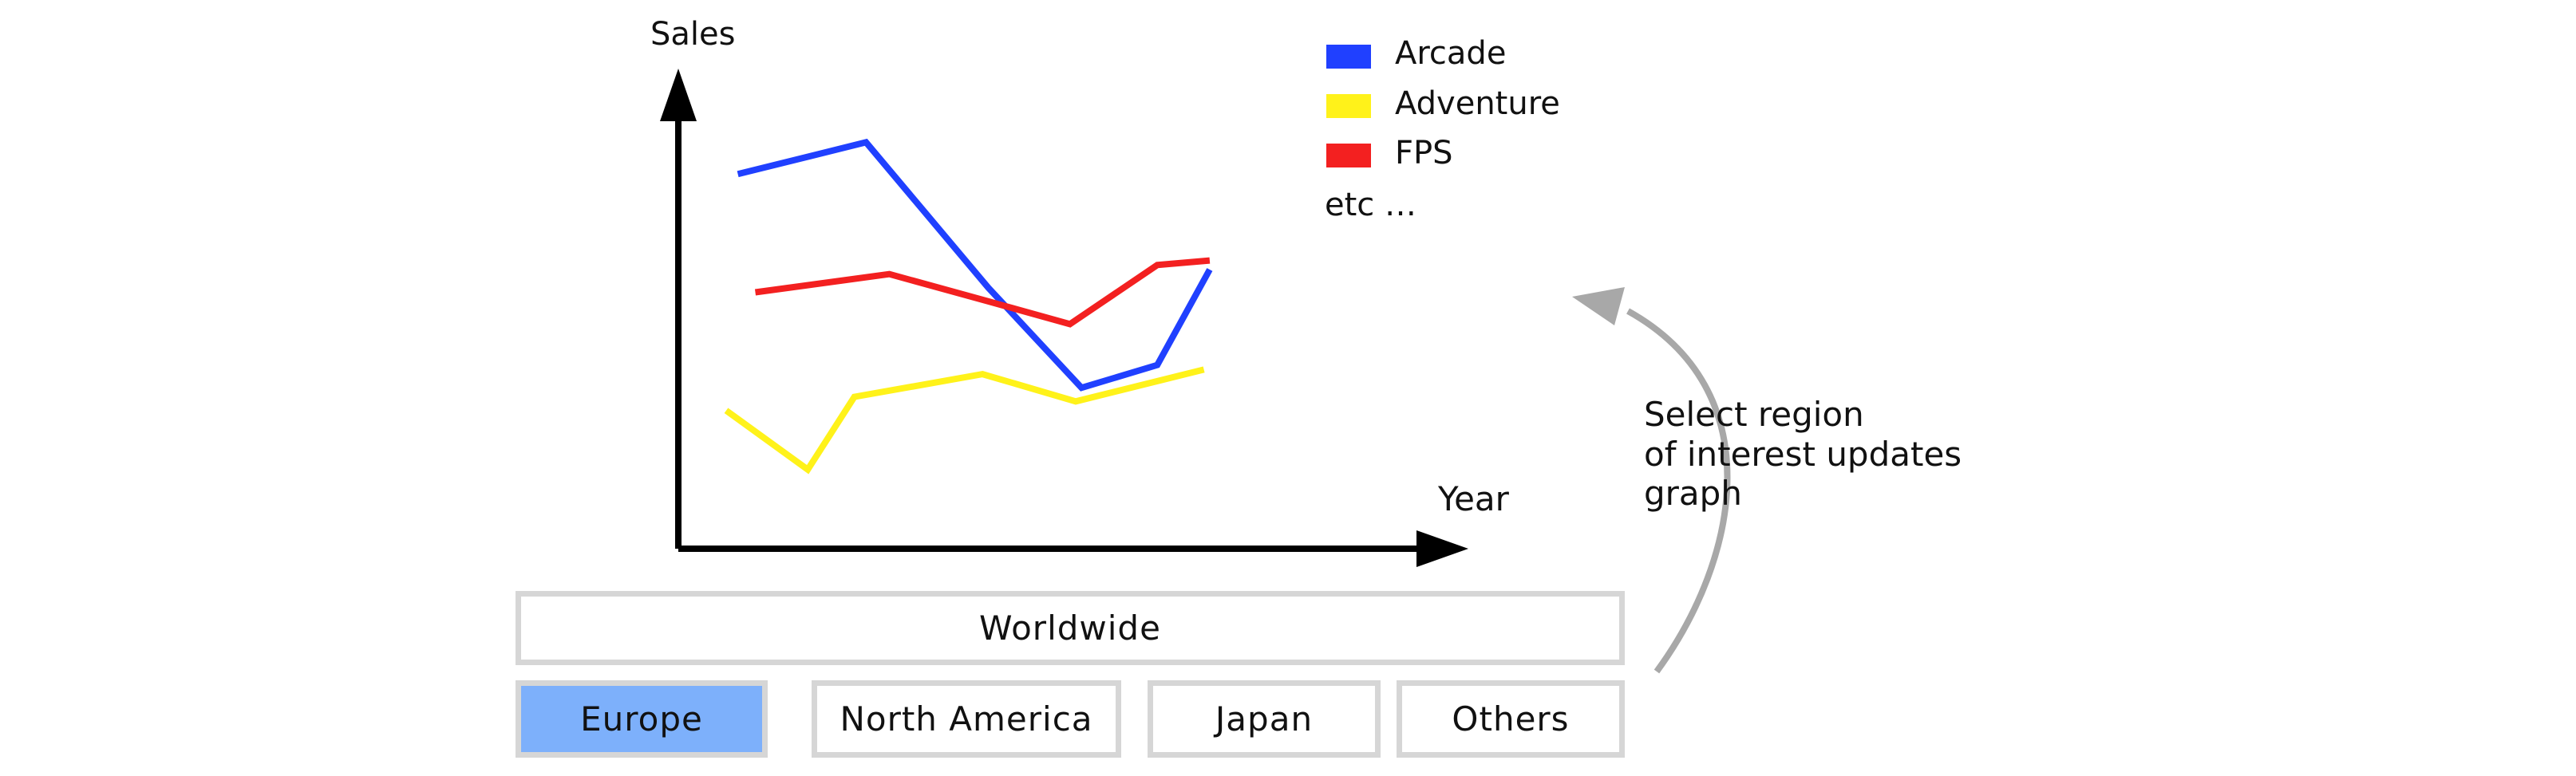  Describe the element at coordinates (1693, 493) in the screenshot. I see `annotation-line-3: graph` at that location.